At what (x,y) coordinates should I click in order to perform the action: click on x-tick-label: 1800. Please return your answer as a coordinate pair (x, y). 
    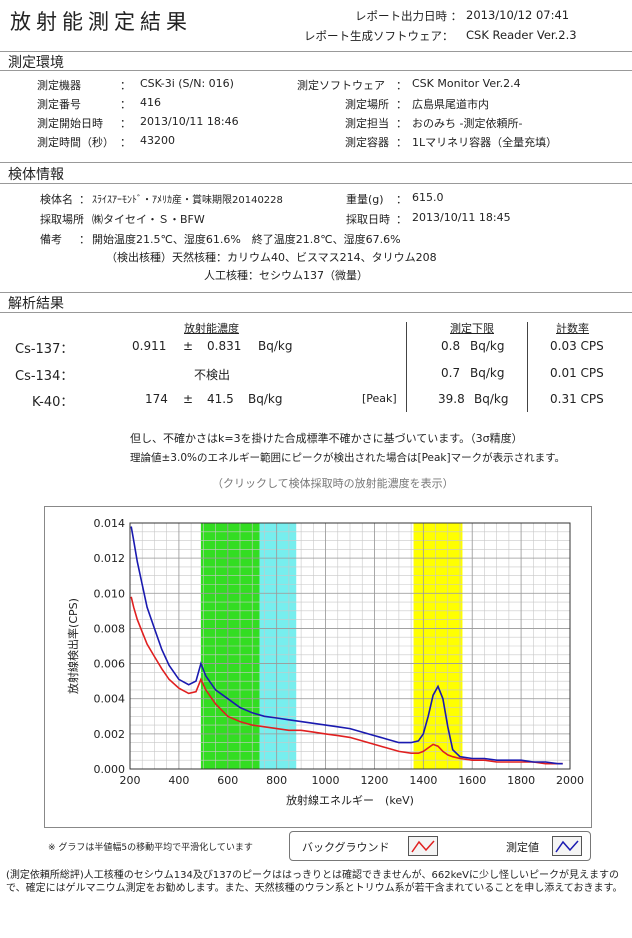
    Looking at the image, I should click on (521, 780).